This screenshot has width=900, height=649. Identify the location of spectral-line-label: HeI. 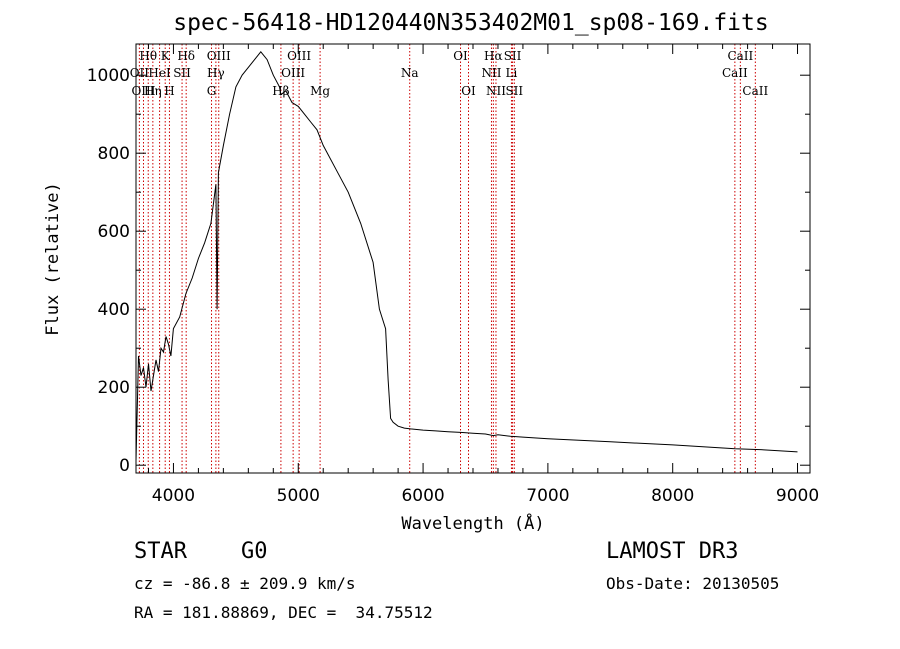
(159, 73).